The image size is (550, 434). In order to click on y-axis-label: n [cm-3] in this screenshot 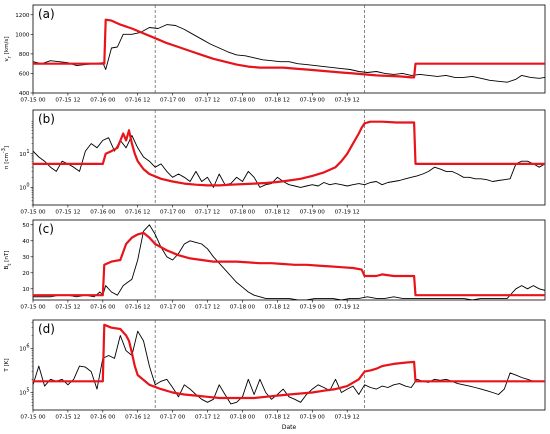, I will do `click(5, 157)`.